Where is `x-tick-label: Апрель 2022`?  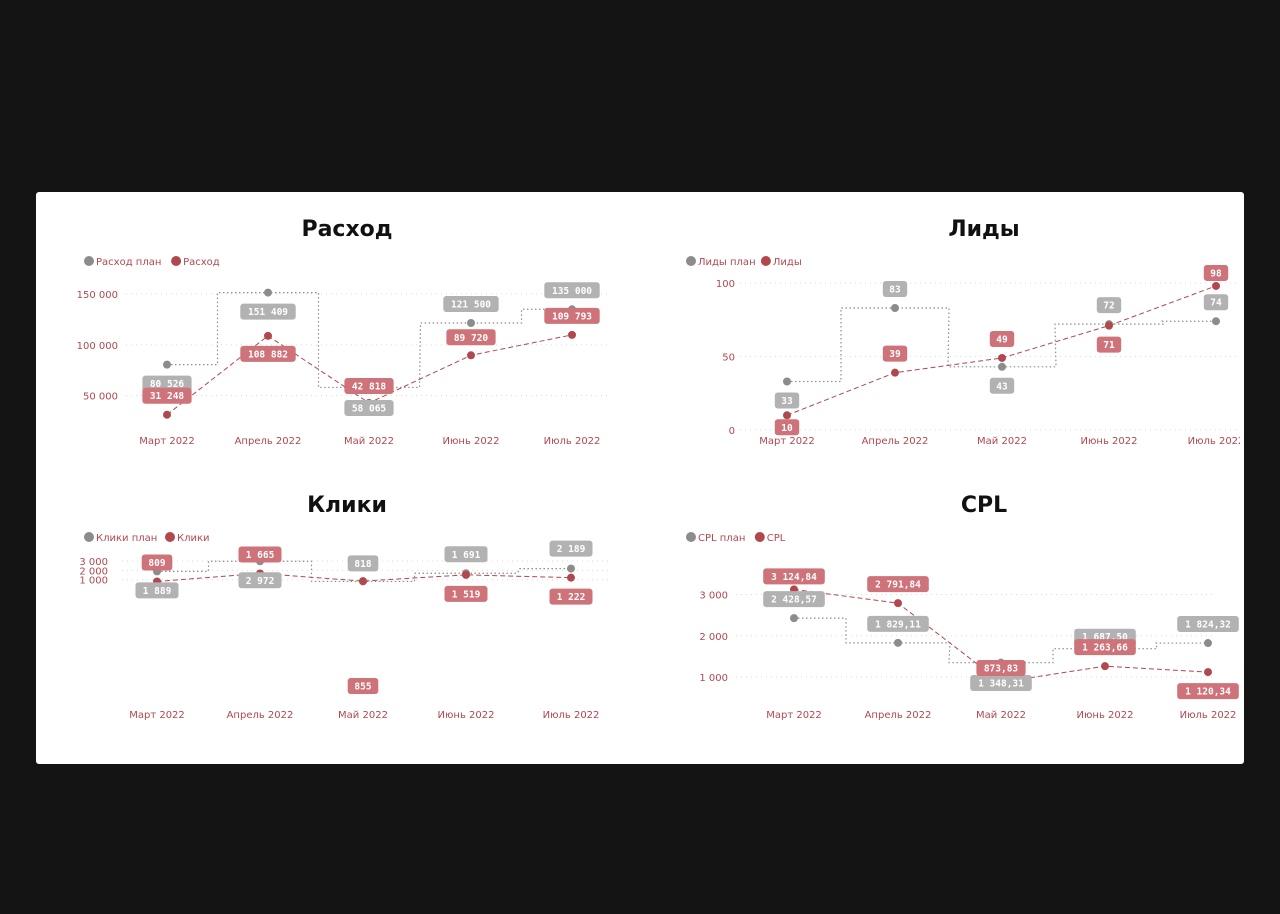 x-tick-label: Апрель 2022 is located at coordinates (898, 715).